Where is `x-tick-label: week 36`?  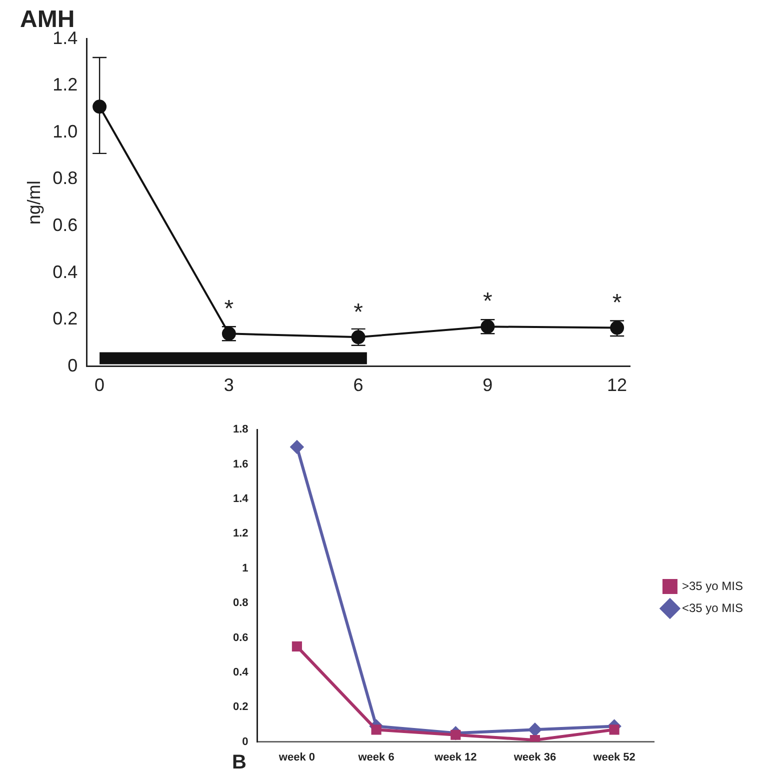 x-tick-label: week 36 is located at coordinates (534, 757).